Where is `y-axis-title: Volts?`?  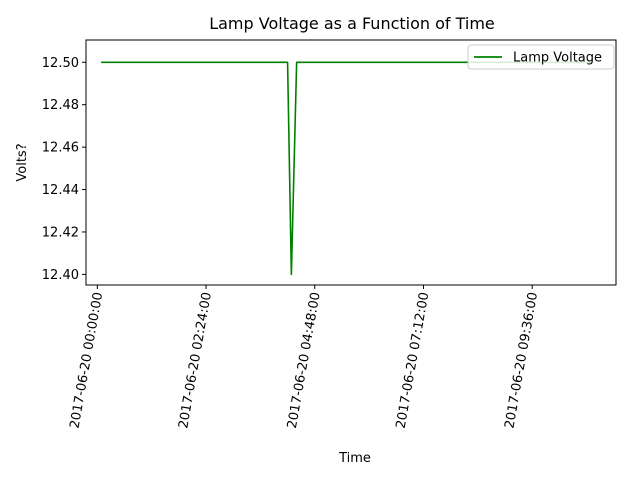 y-axis-title: Volts? is located at coordinates (22, 162).